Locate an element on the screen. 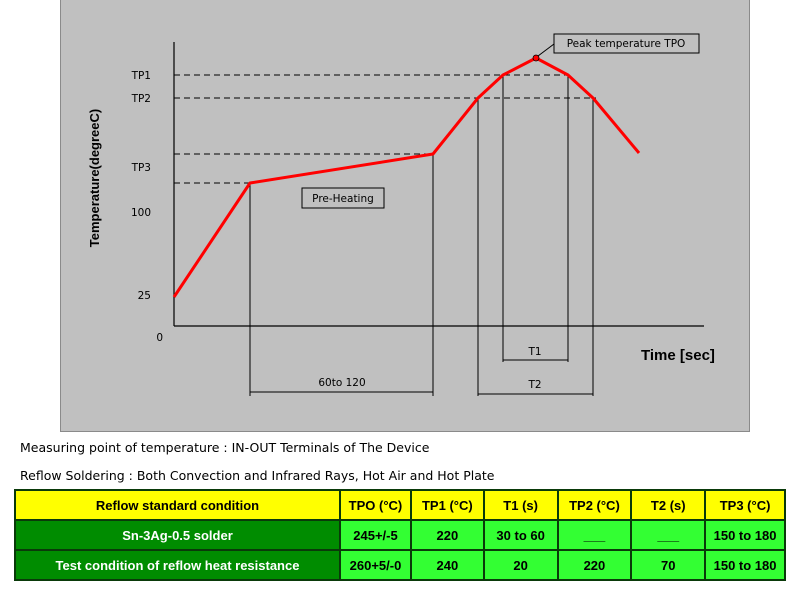  peak-label: Peak temperature TPO is located at coordinates (626, 44).